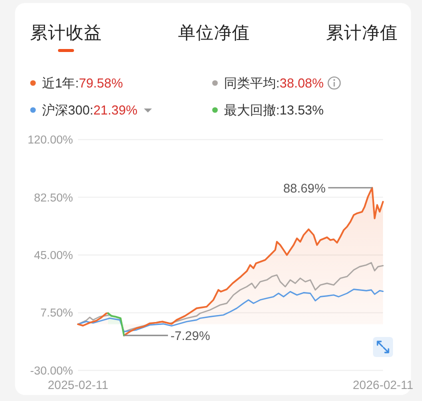 The width and height of the screenshot is (422, 401). I want to click on legend-label: 沪深300:, so click(68, 110).